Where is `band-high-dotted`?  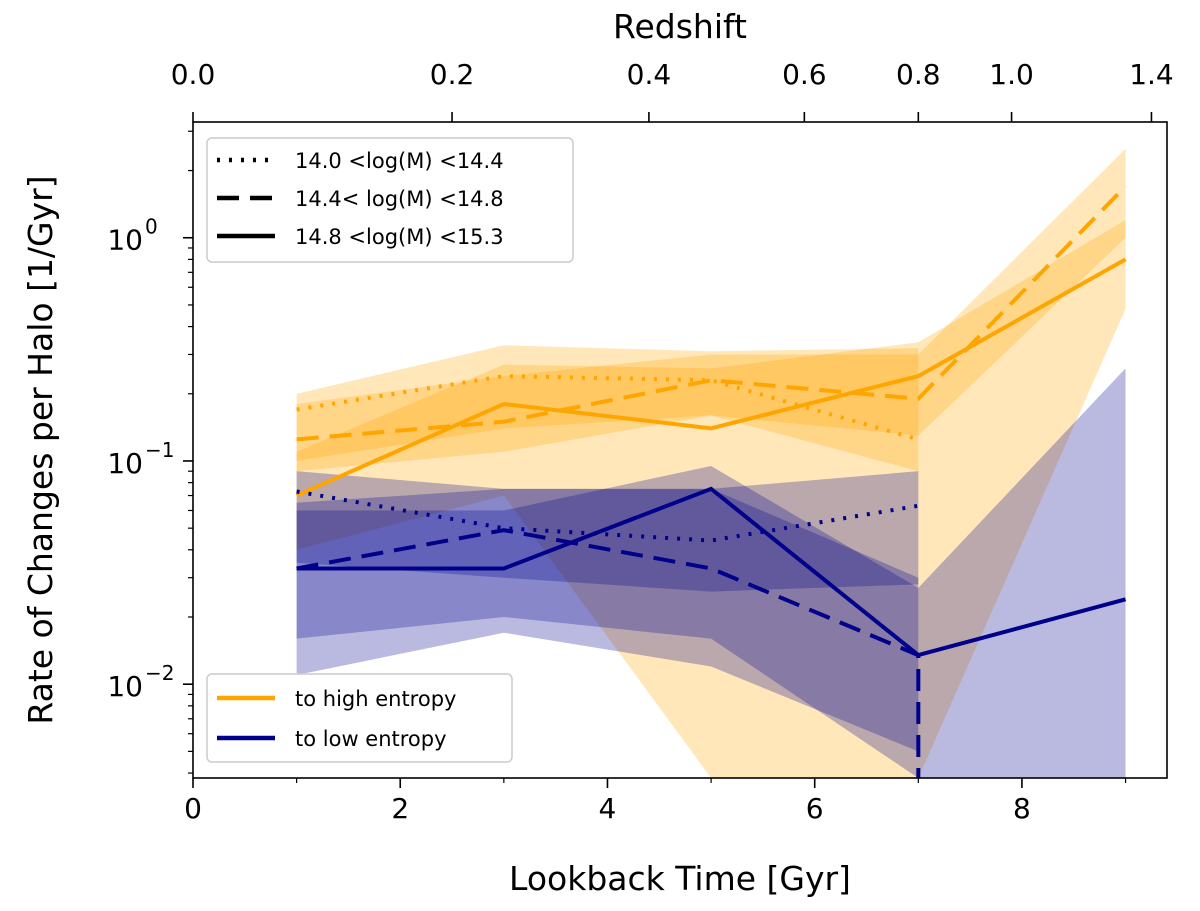 band-high-dotted is located at coordinates (607, 408).